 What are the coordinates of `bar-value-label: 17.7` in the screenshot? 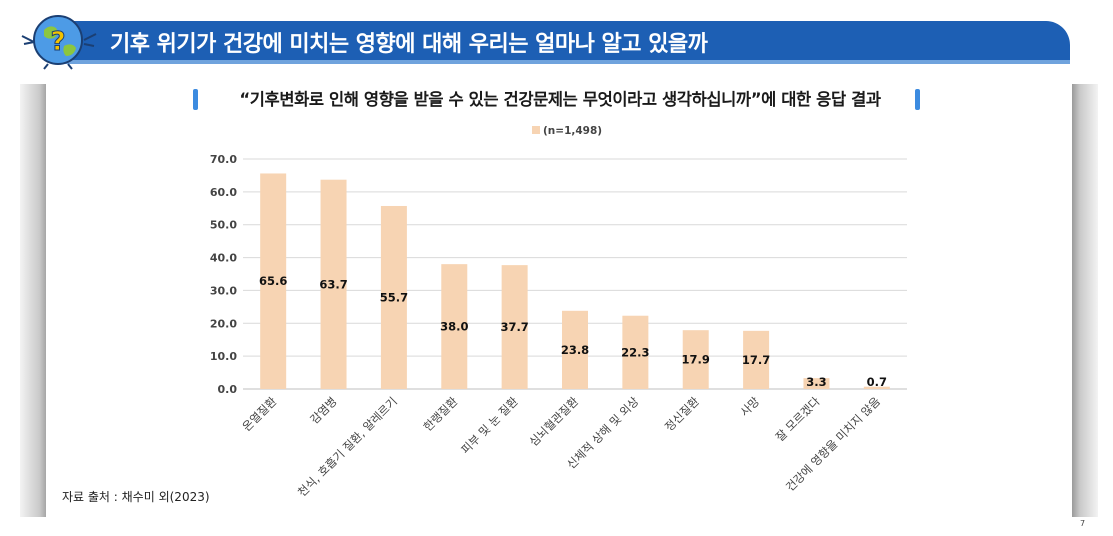 It's located at (756, 360).